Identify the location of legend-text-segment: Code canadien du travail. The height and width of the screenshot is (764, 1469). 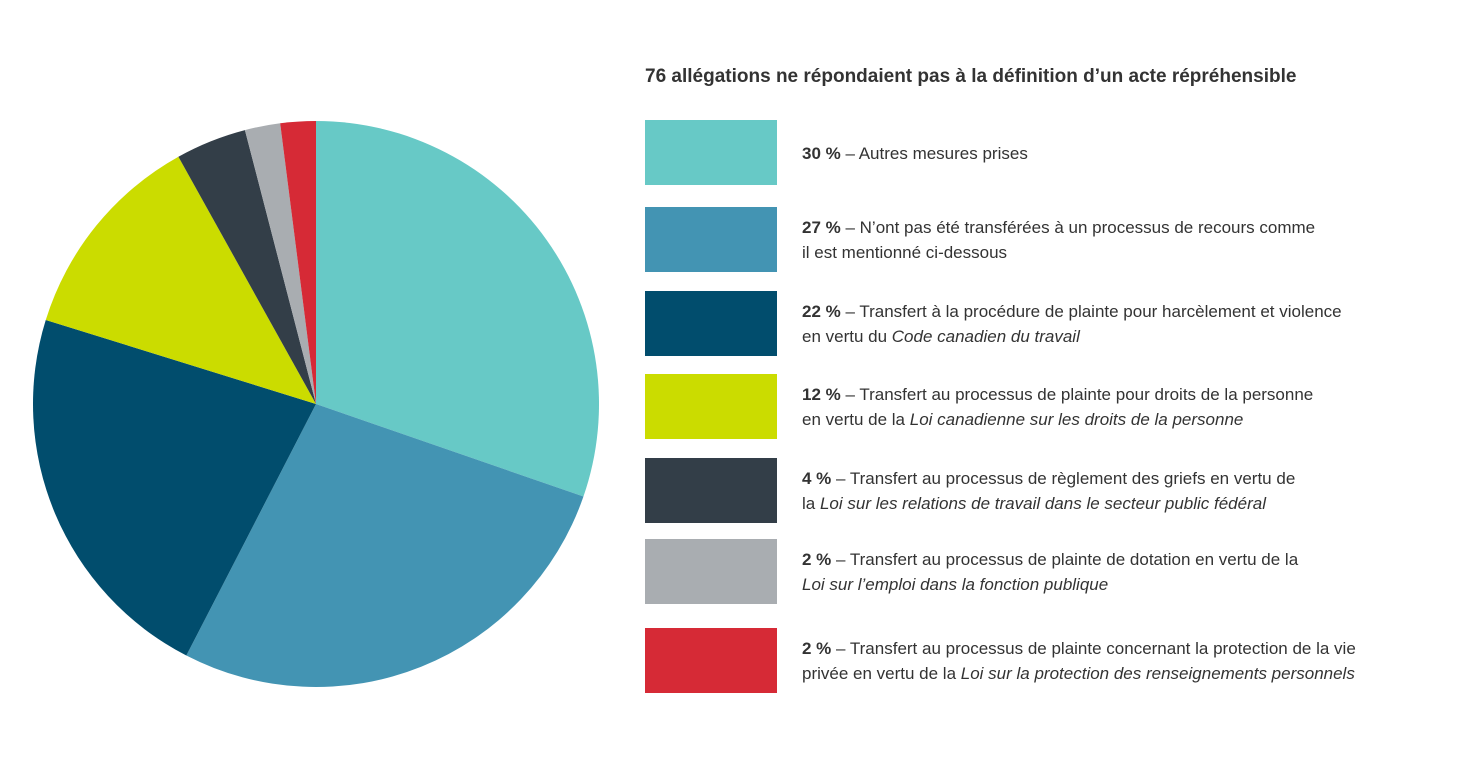
(985, 336).